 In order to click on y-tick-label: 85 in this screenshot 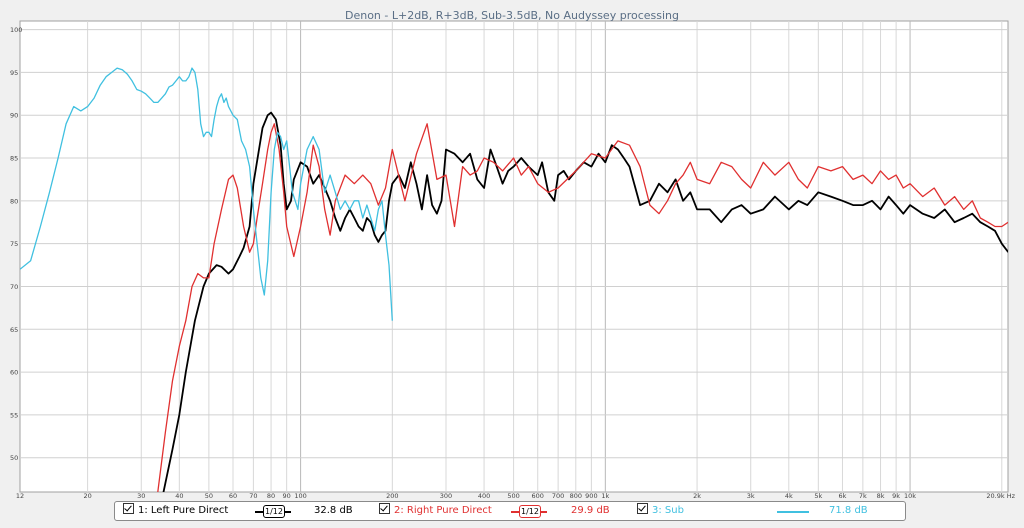, I will do `click(14, 159)`.